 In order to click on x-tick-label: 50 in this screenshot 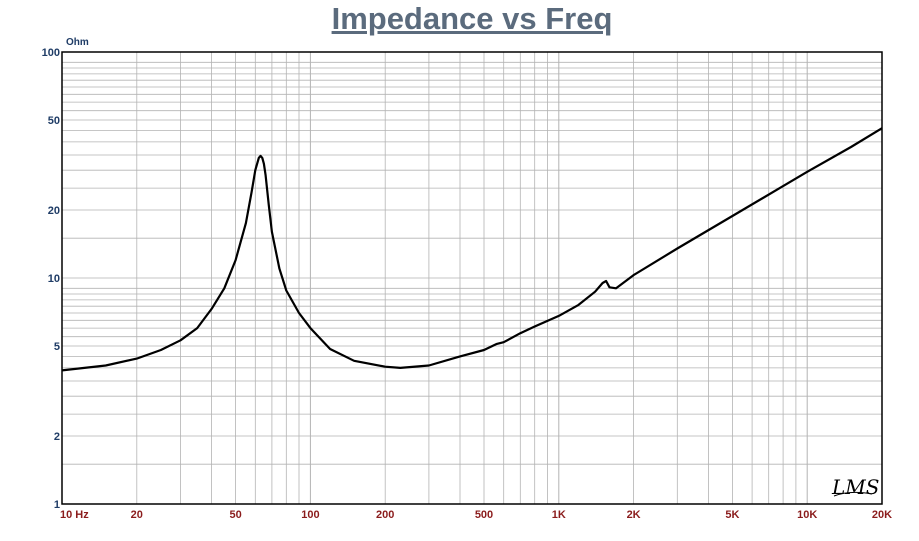, I will do `click(235, 515)`.